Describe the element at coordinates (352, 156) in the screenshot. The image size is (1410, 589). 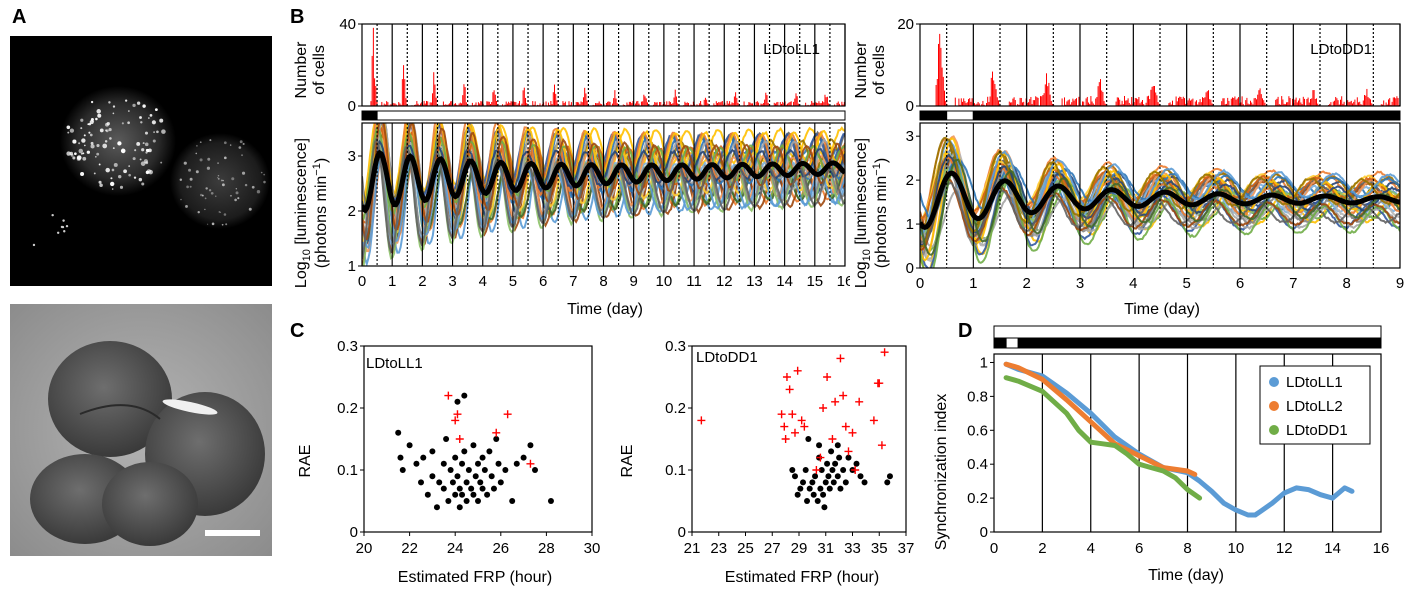
I see `b1-lum-ytick-label: 3` at that location.